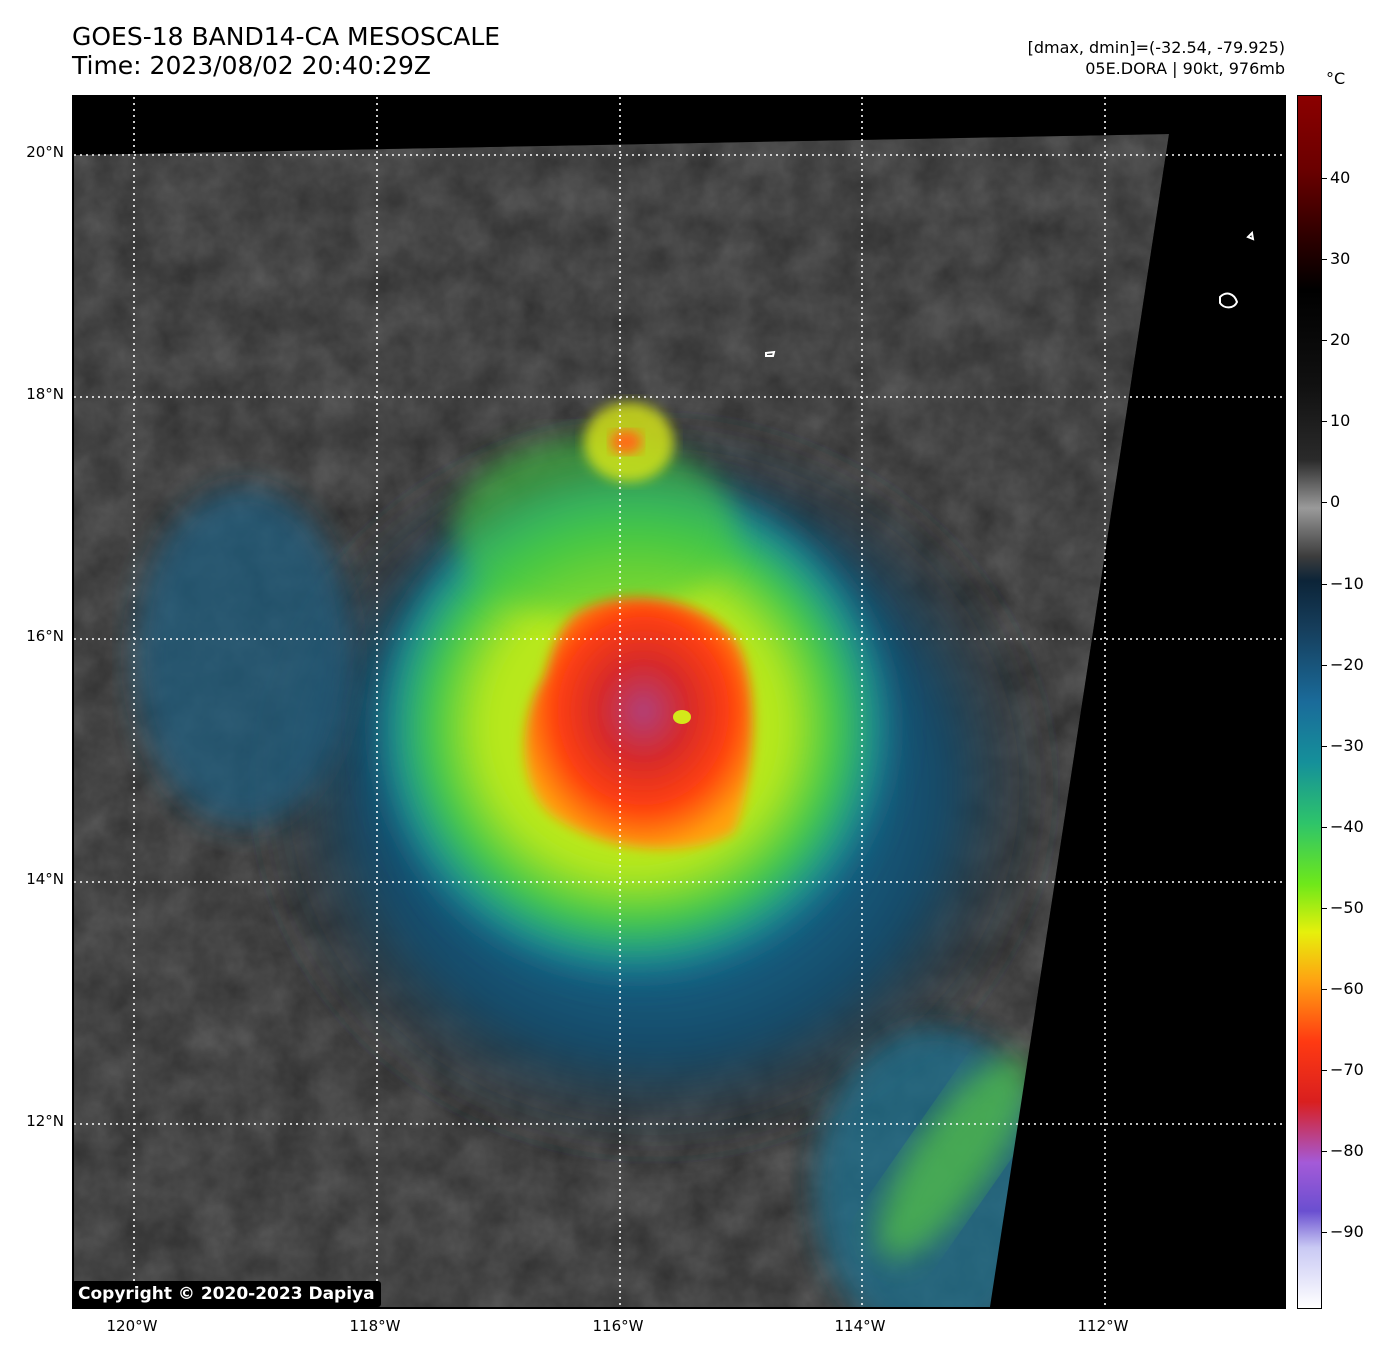 The height and width of the screenshot is (1359, 1390). Describe the element at coordinates (618, 1326) in the screenshot. I see `lon-label-116w: 116°W` at that location.